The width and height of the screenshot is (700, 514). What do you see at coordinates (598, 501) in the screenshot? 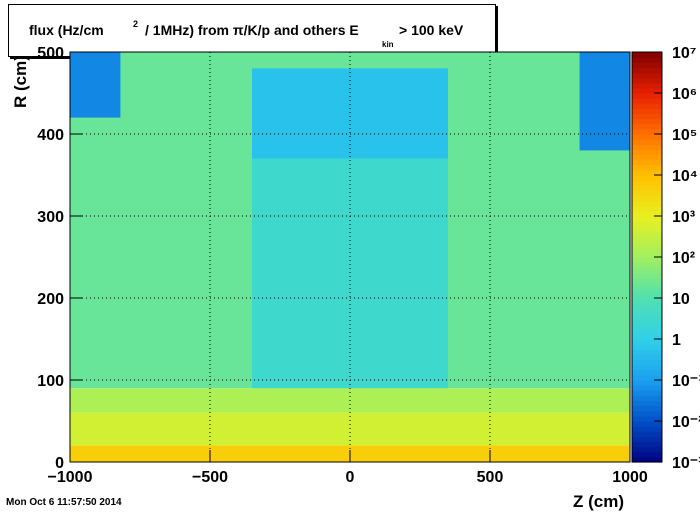
I see `x-axis-label: Z (cm)` at bounding box center [598, 501].